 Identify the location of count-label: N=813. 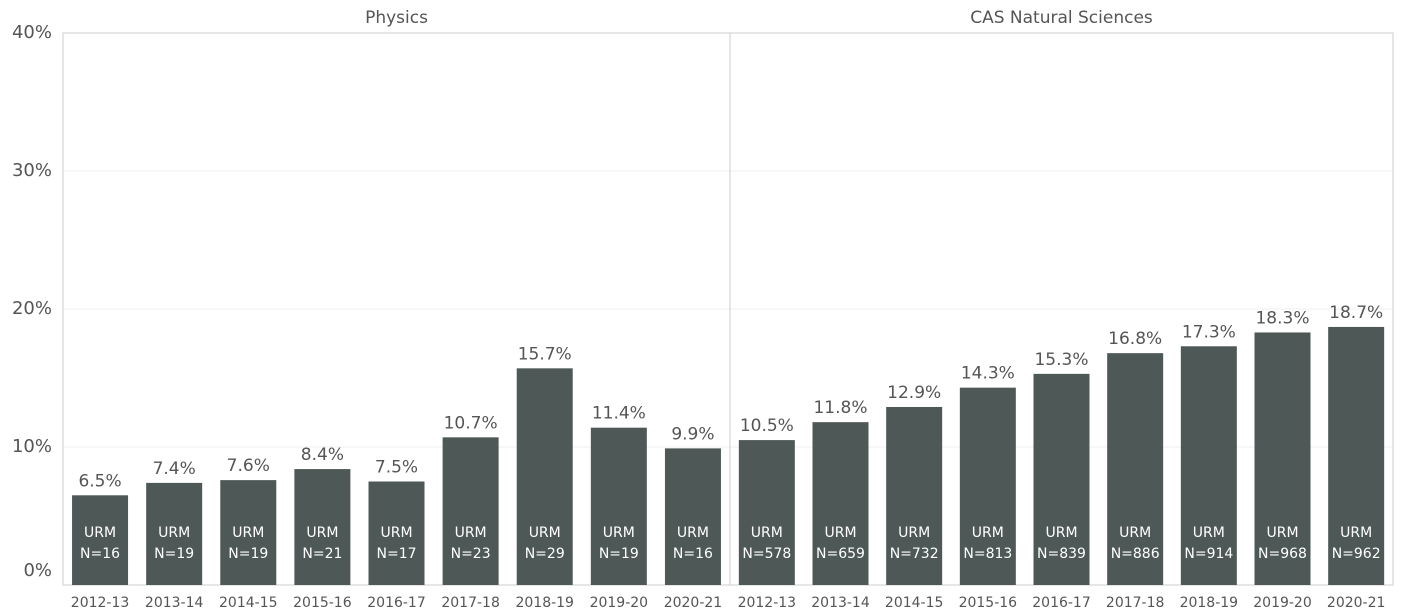
(987, 554).